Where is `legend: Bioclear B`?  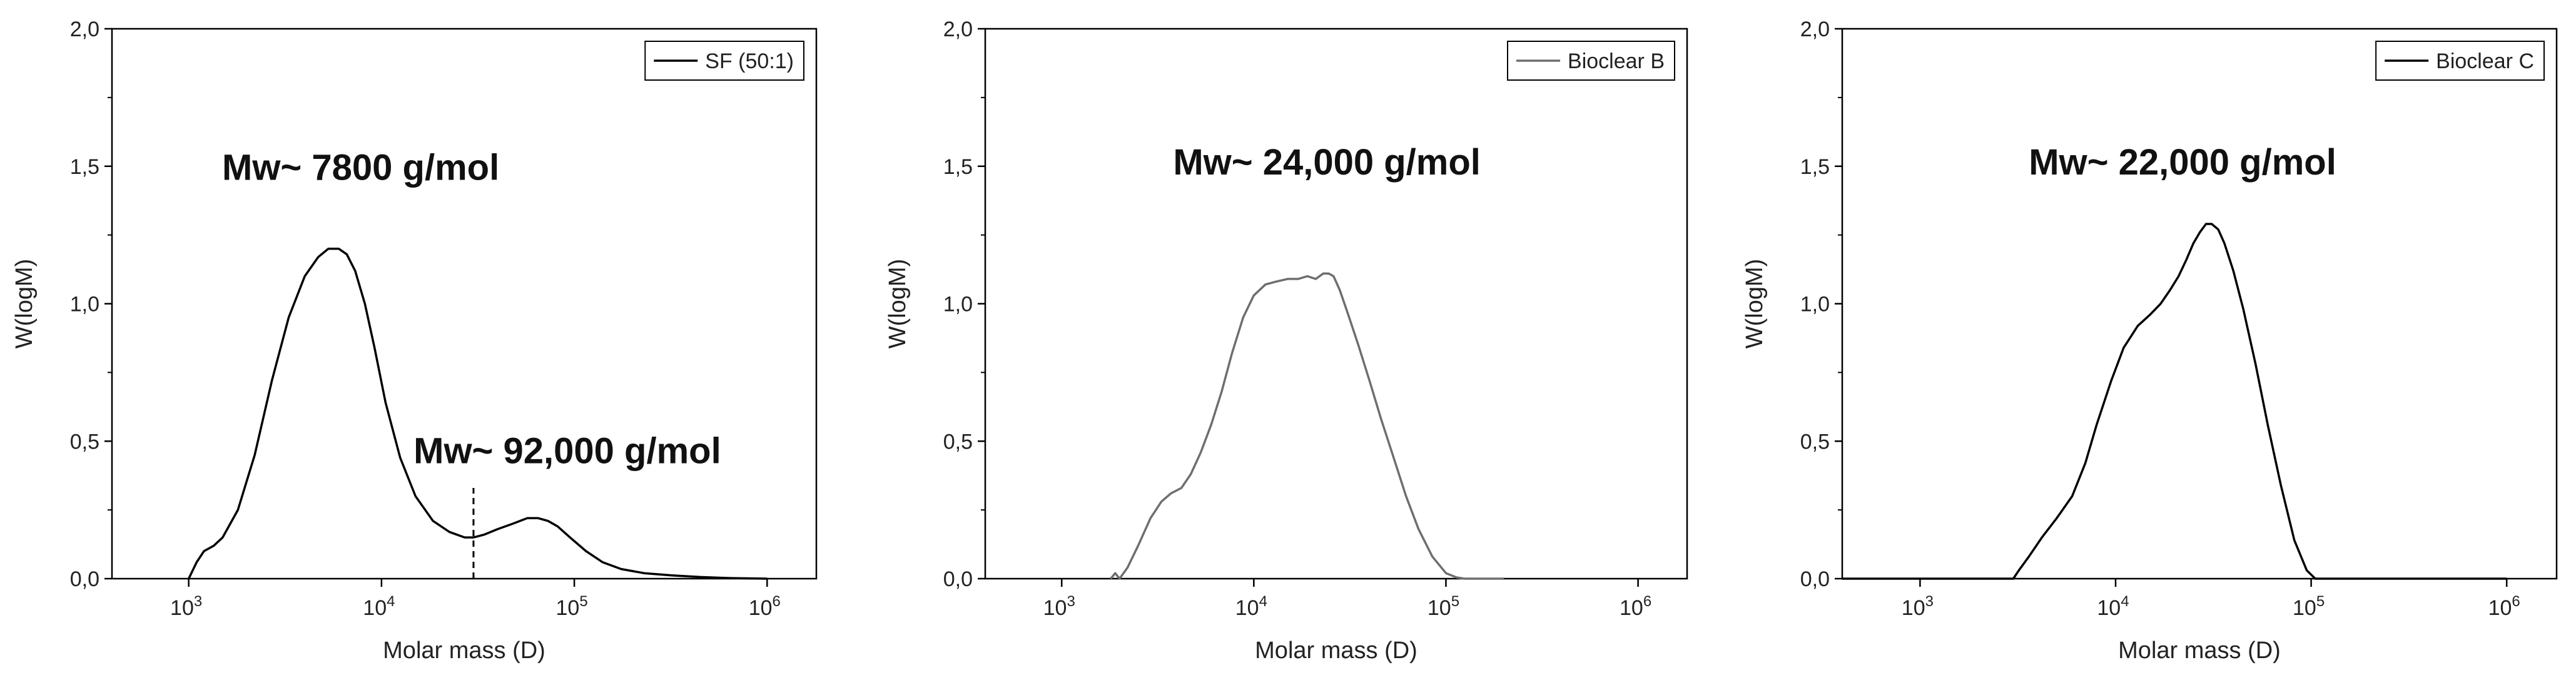
legend: Bioclear B is located at coordinates (1591, 61).